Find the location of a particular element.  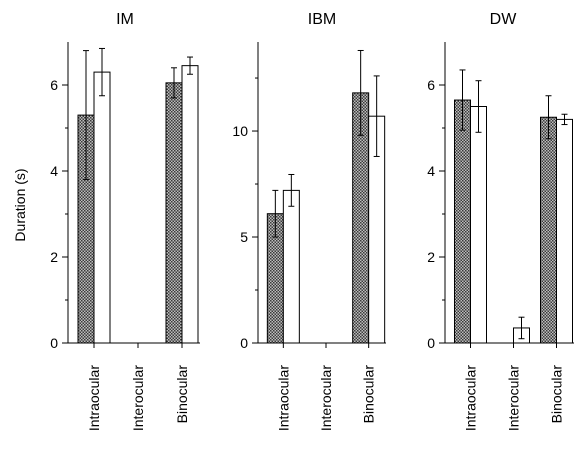

panel-title: IM is located at coordinates (125, 19).